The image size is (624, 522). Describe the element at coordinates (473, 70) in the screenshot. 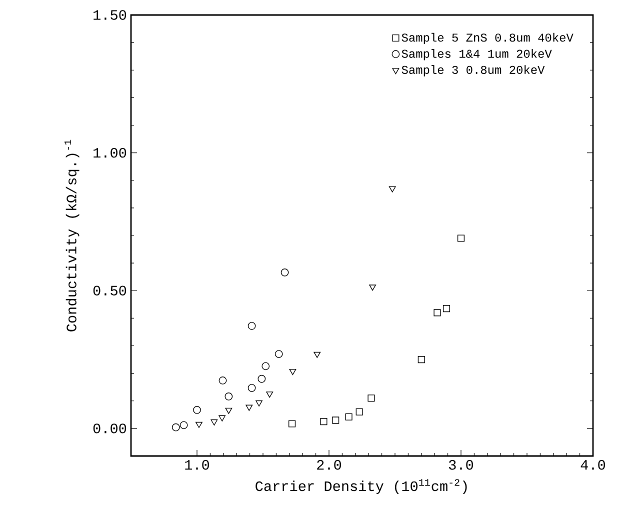

I see `legend-label: Sample 3 0.8um 20keV` at that location.